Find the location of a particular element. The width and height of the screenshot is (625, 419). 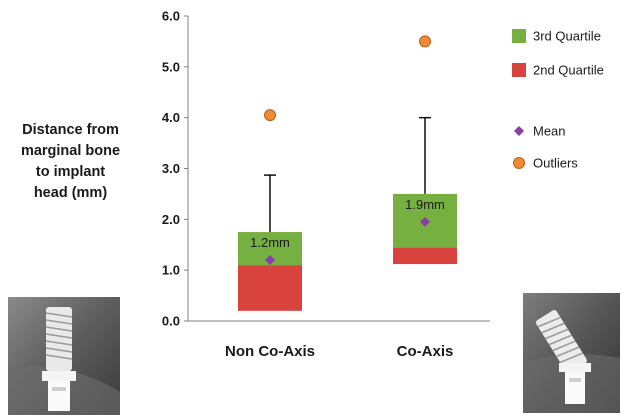

legend-item-2nd-quartile: 2nd Quartile is located at coordinates (558, 70).